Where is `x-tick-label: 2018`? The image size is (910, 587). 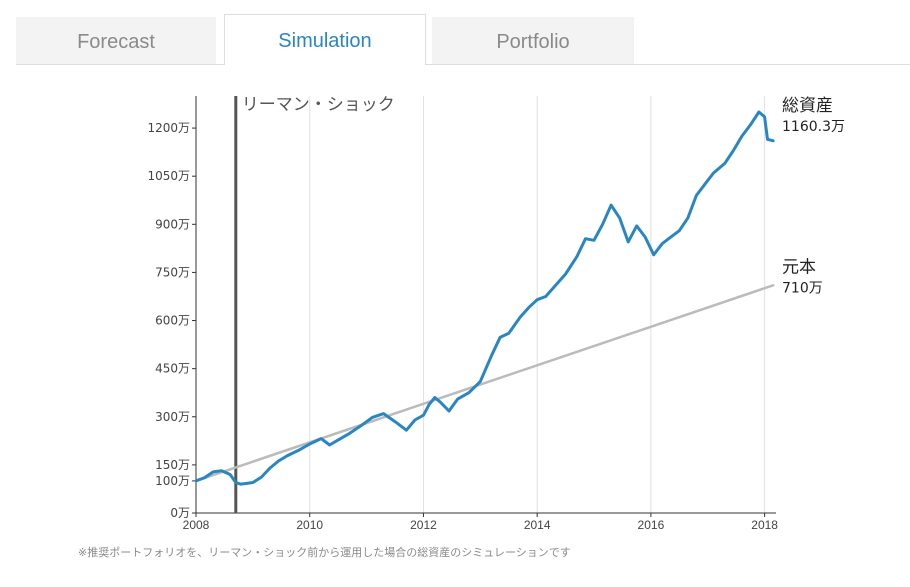
x-tick-label: 2018 is located at coordinates (764, 525).